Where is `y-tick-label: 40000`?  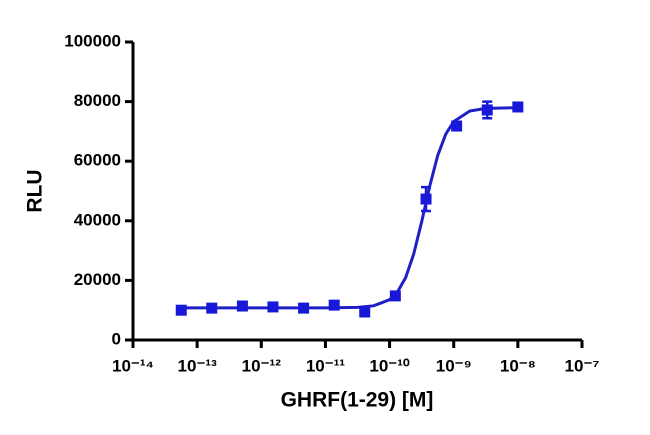 y-tick-label: 40000 is located at coordinates (97, 219).